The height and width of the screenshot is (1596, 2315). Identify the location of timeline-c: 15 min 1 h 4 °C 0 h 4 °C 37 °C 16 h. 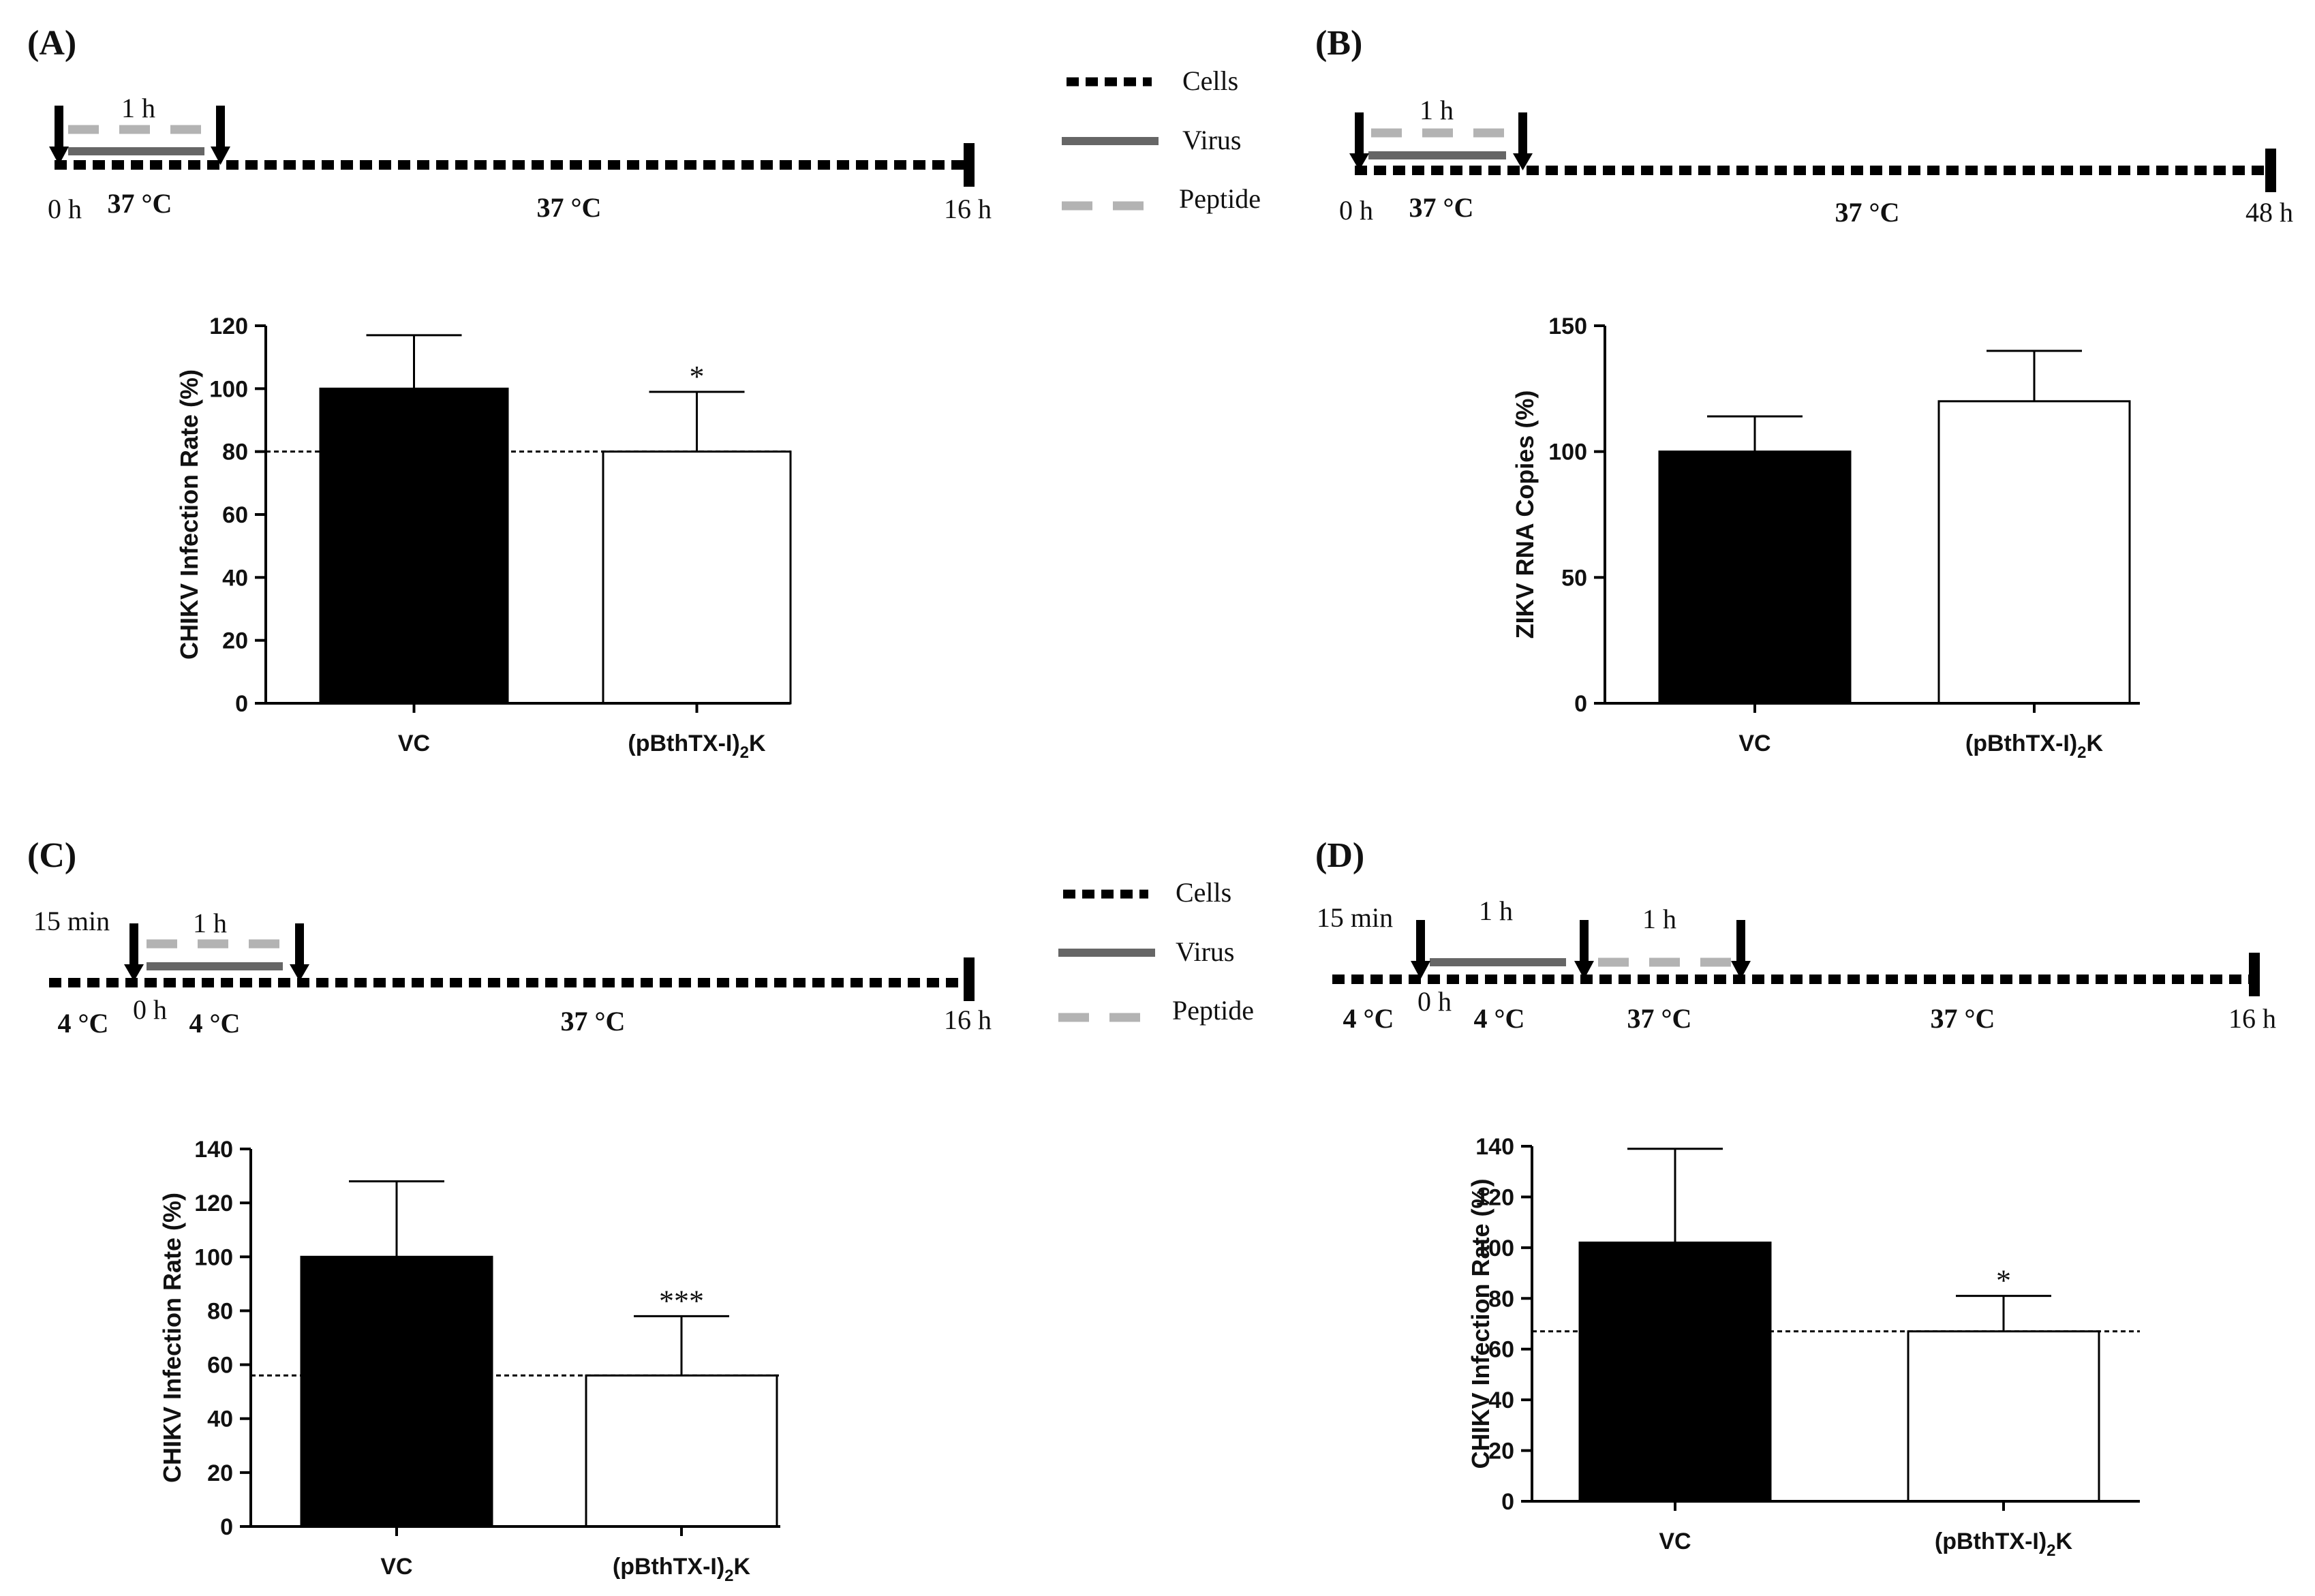
(512, 972).